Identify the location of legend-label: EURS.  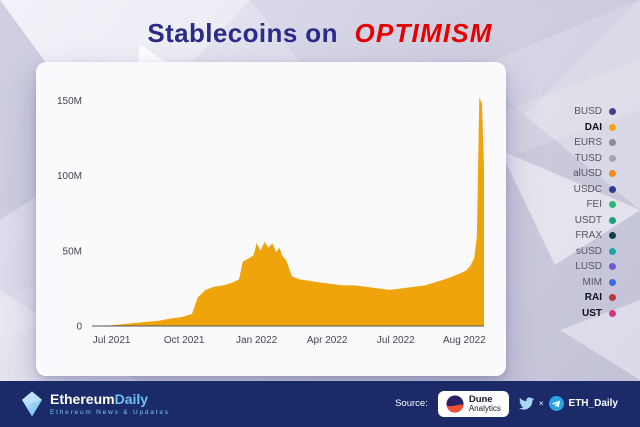
(588, 143).